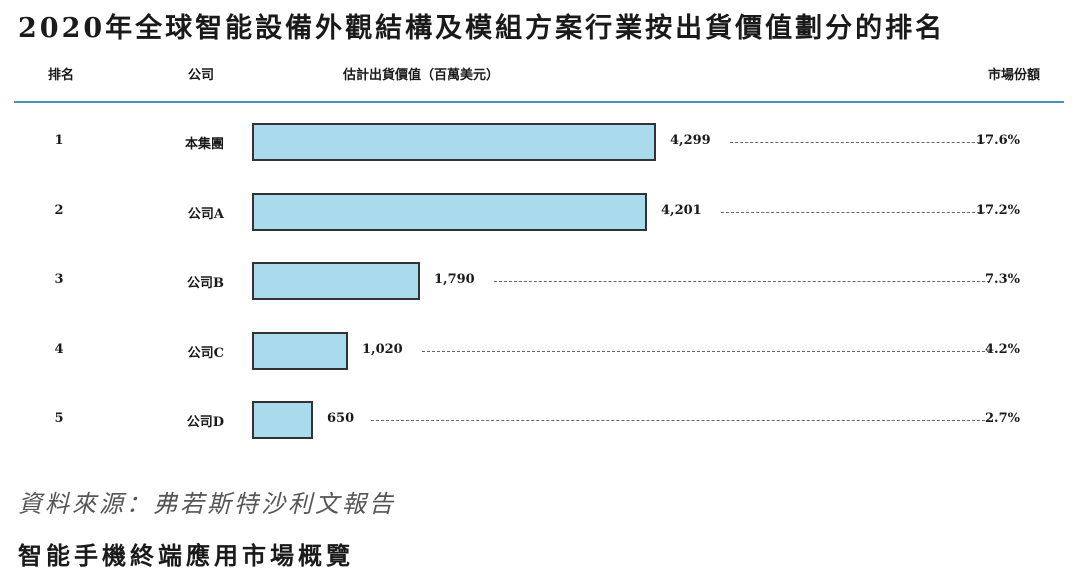 This screenshot has width=1080, height=574. Describe the element at coordinates (382, 349) in the screenshot. I see `bar-value-label: 1,020` at that location.